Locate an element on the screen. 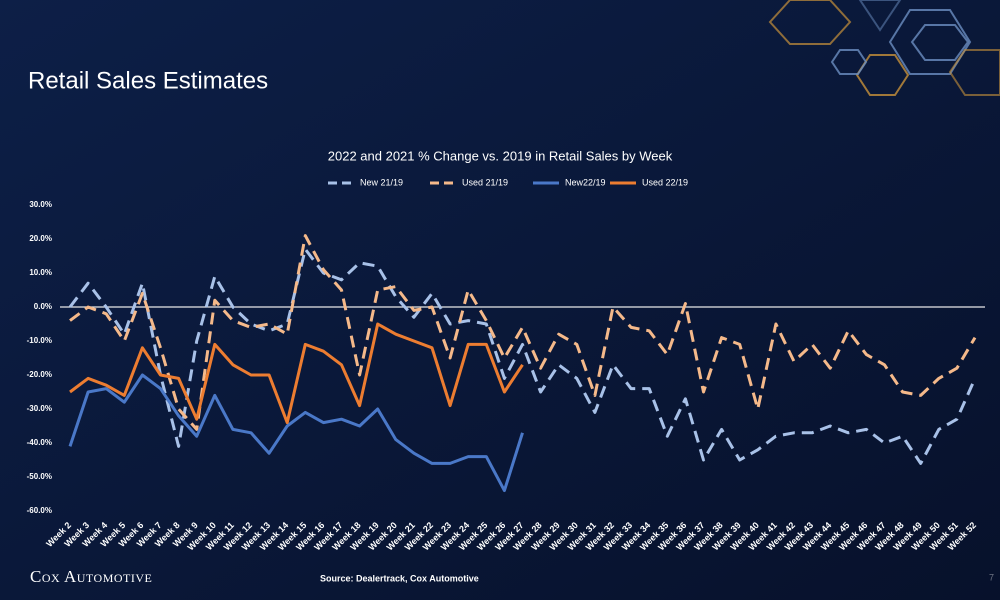 The width and height of the screenshot is (1000, 600). y-tick-label: 0.0% is located at coordinates (43, 306).